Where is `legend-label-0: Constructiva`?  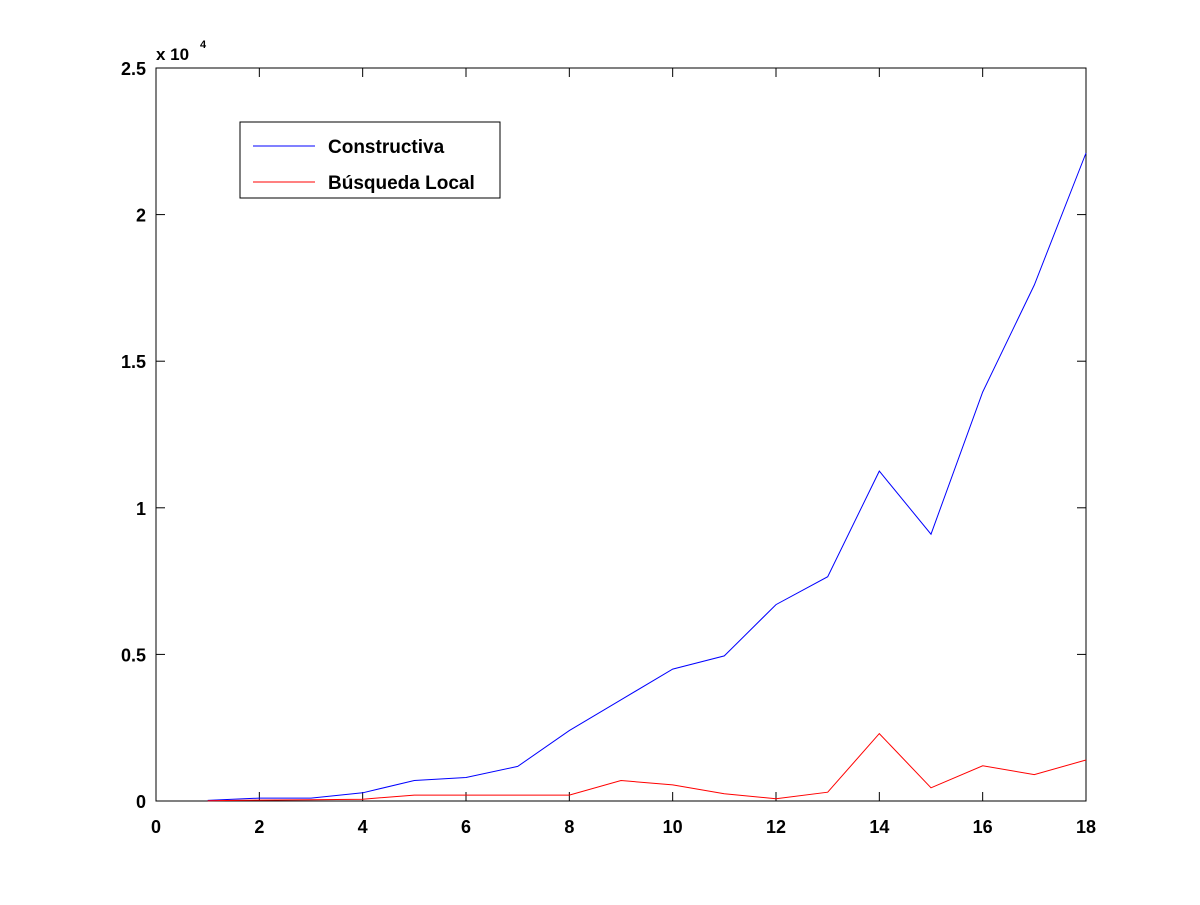
legend-label-0: Constructiva is located at coordinates (386, 147).